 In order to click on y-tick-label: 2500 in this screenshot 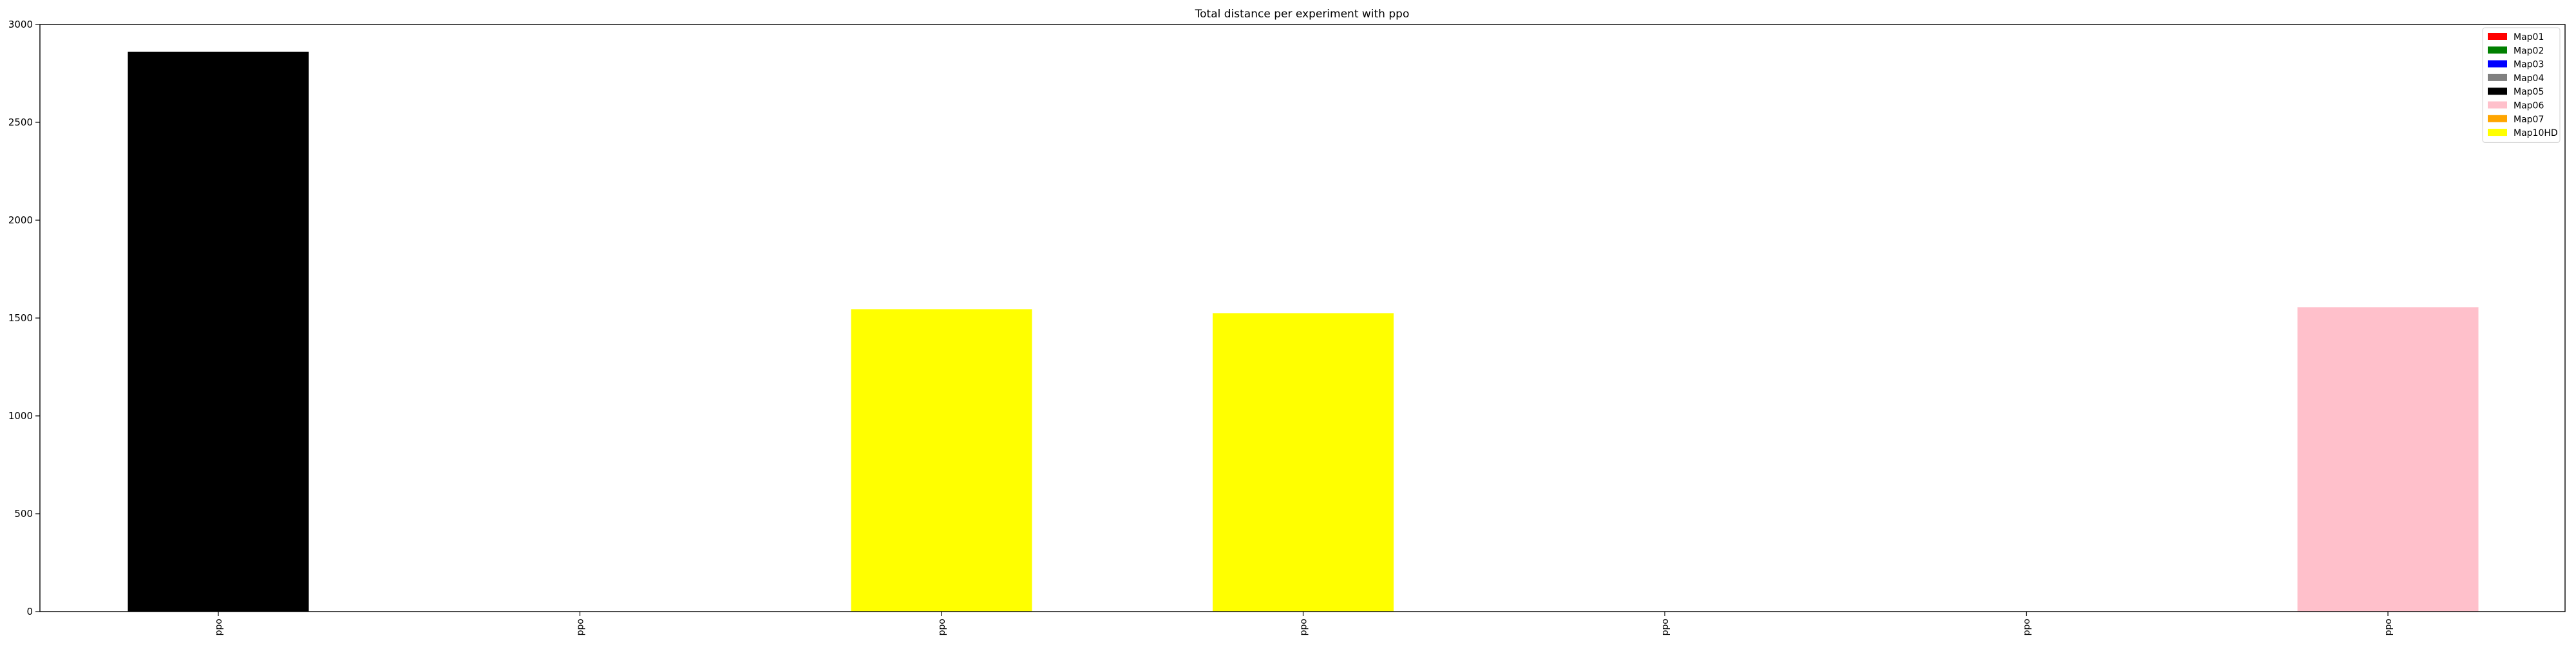, I will do `click(20, 123)`.